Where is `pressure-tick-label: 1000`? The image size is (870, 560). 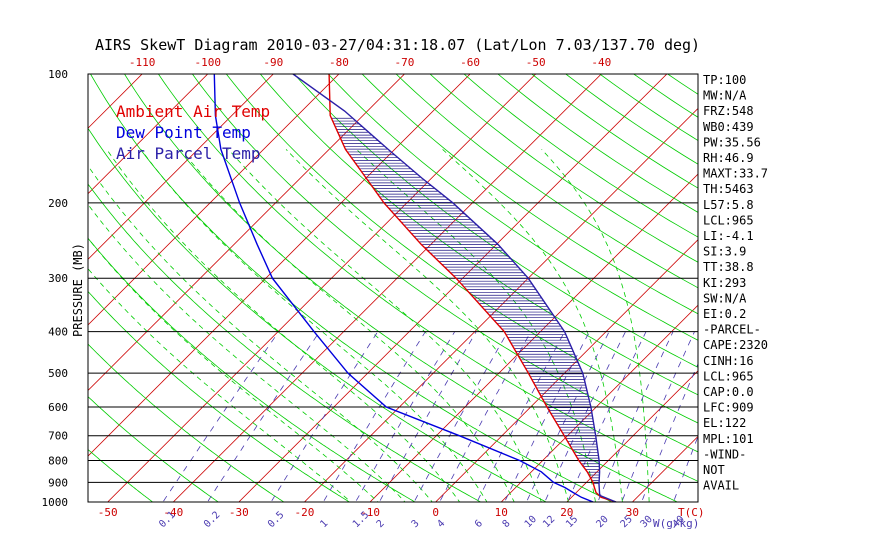
pressure-tick-label: 1000 is located at coordinates (55, 502).